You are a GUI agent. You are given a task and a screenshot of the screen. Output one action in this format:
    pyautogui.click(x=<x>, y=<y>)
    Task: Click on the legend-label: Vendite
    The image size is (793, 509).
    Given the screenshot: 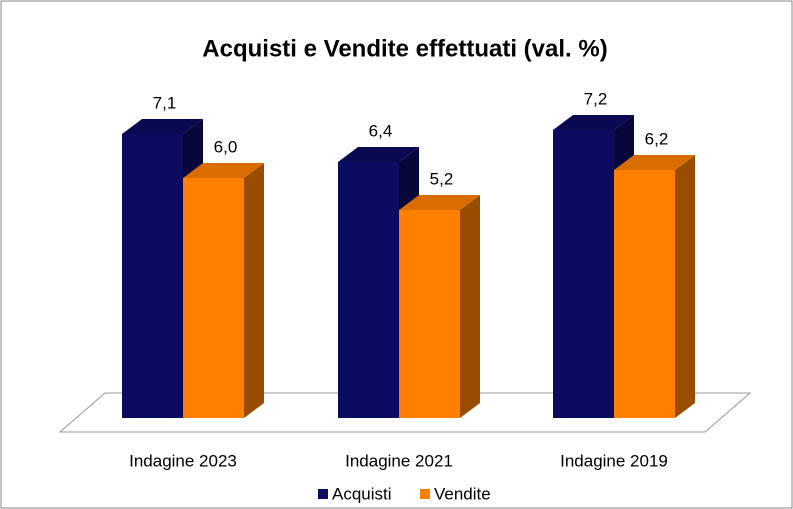 What is the action you would take?
    pyautogui.click(x=462, y=493)
    